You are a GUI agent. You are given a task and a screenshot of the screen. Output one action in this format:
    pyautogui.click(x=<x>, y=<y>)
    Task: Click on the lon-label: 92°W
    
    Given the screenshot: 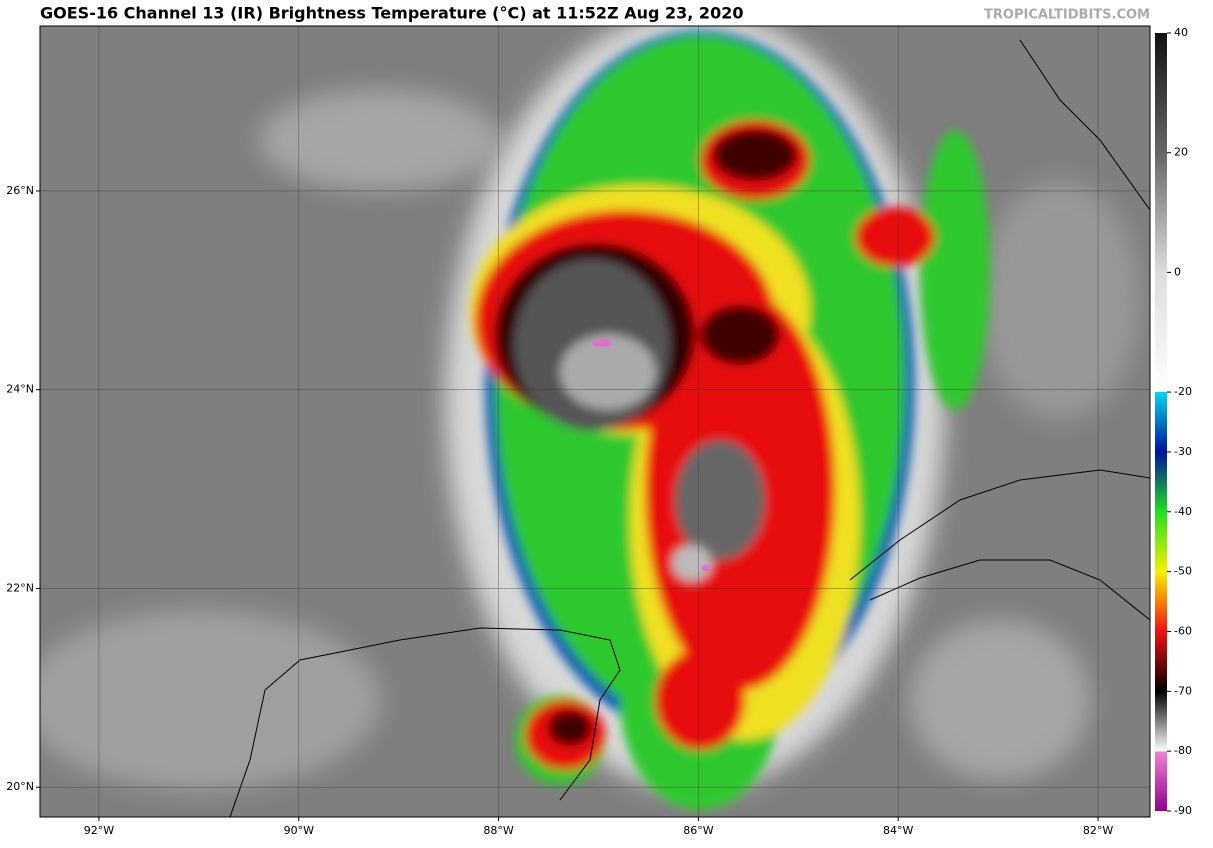 What is the action you would take?
    pyautogui.click(x=99, y=830)
    